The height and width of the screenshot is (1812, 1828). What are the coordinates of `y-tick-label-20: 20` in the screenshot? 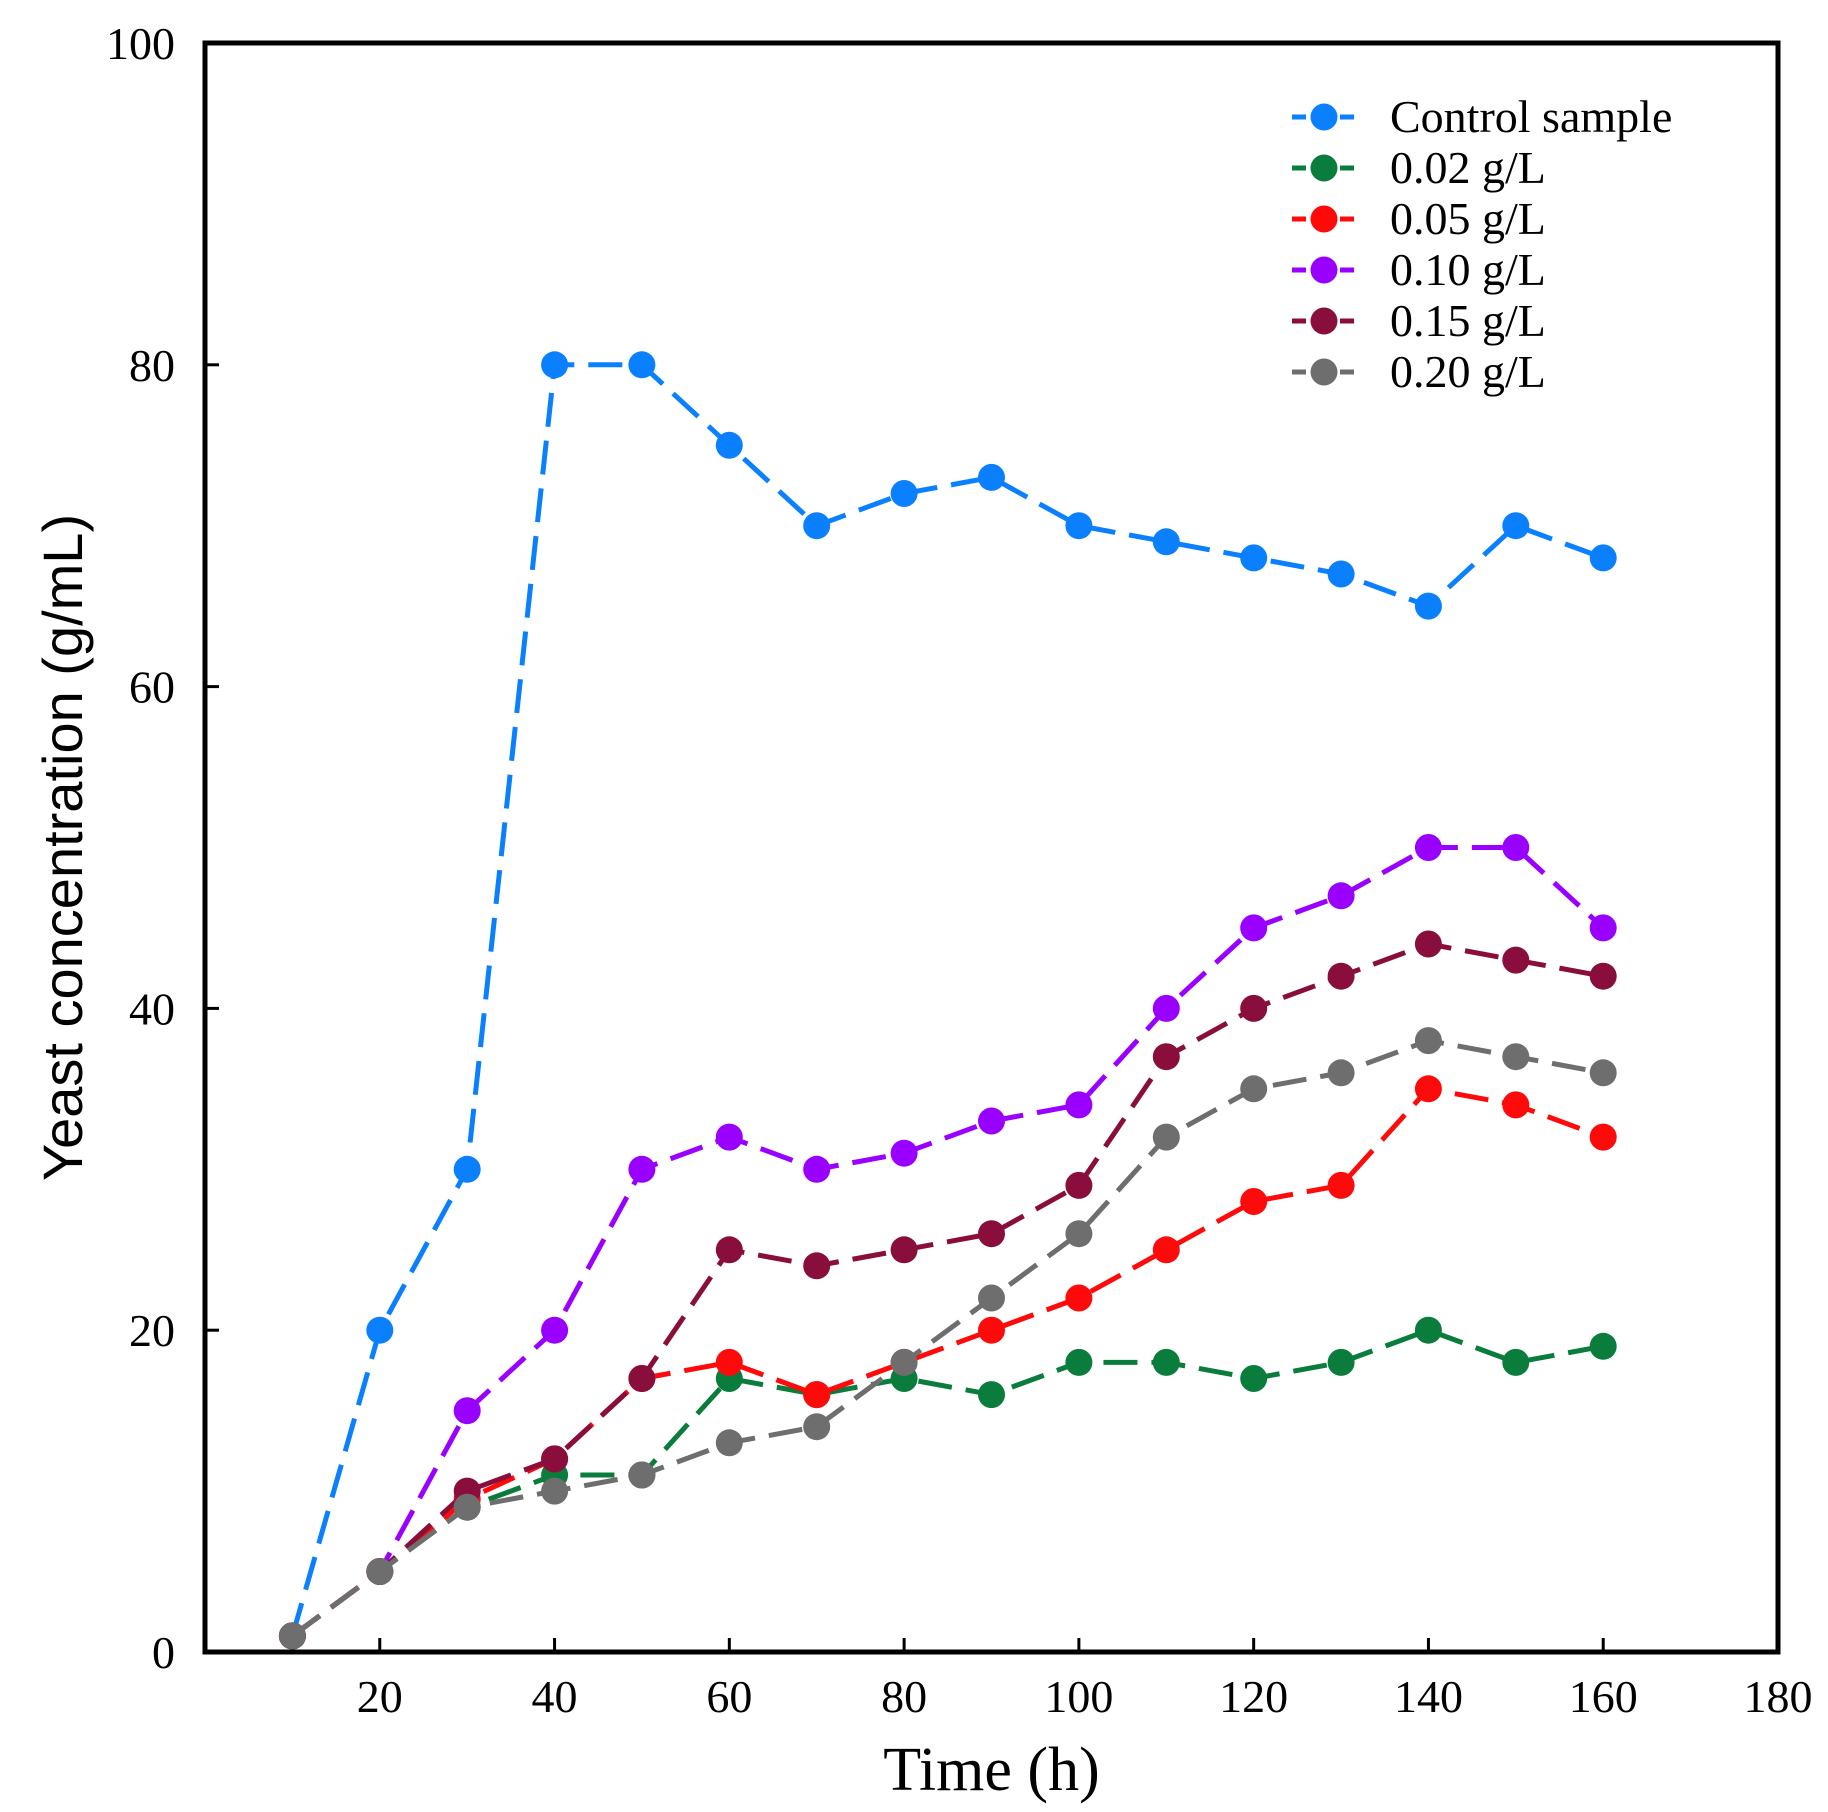 It's located at (152, 1330).